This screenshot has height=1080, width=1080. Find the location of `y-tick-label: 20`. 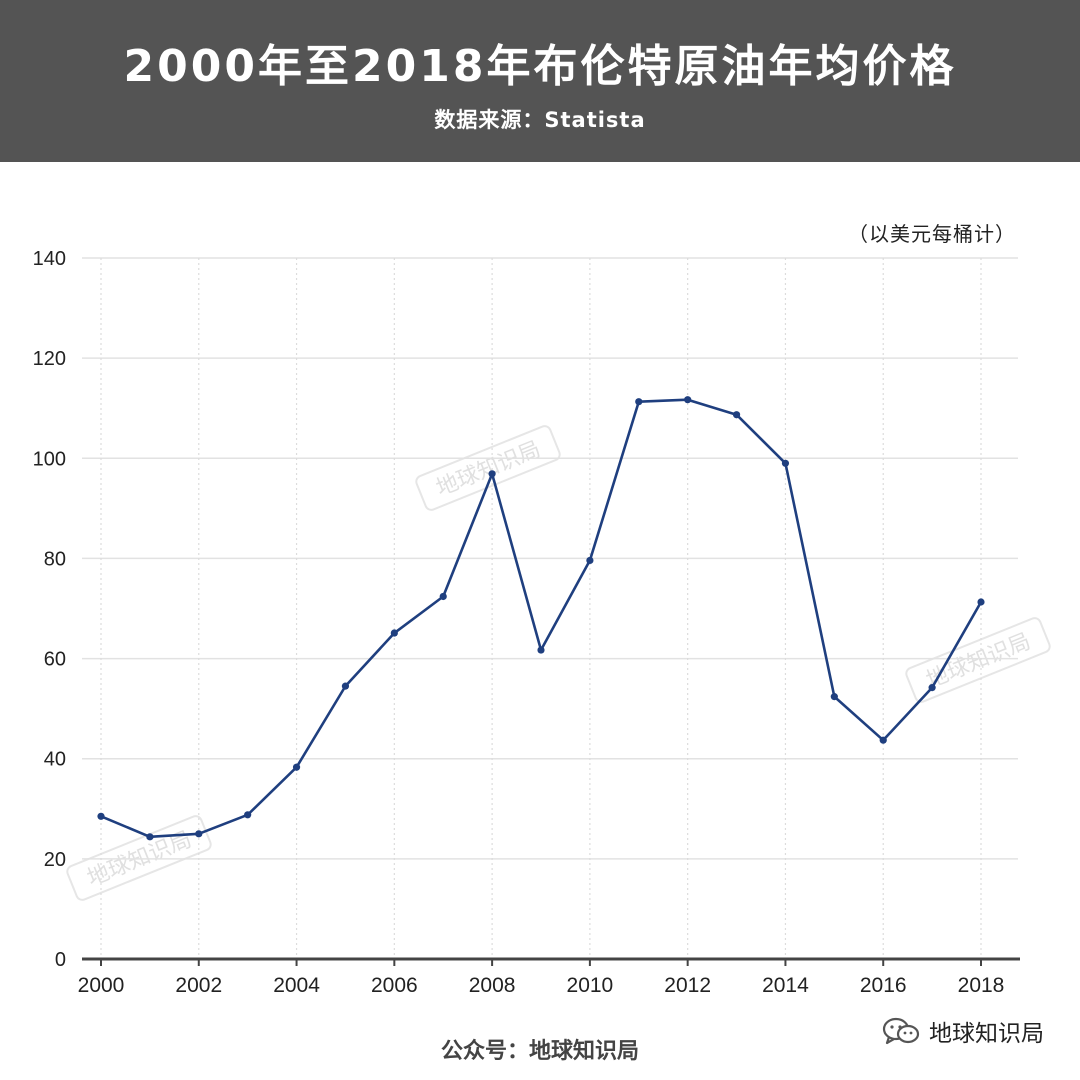

y-tick-label: 20 is located at coordinates (55, 860).